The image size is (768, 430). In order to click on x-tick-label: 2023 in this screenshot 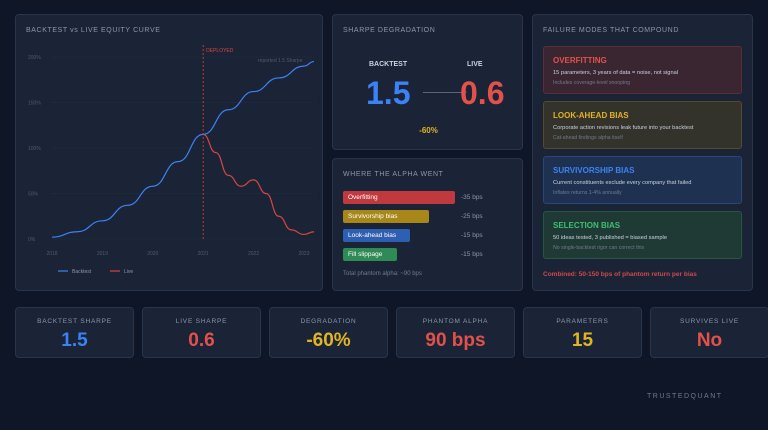, I will do `click(303, 254)`.